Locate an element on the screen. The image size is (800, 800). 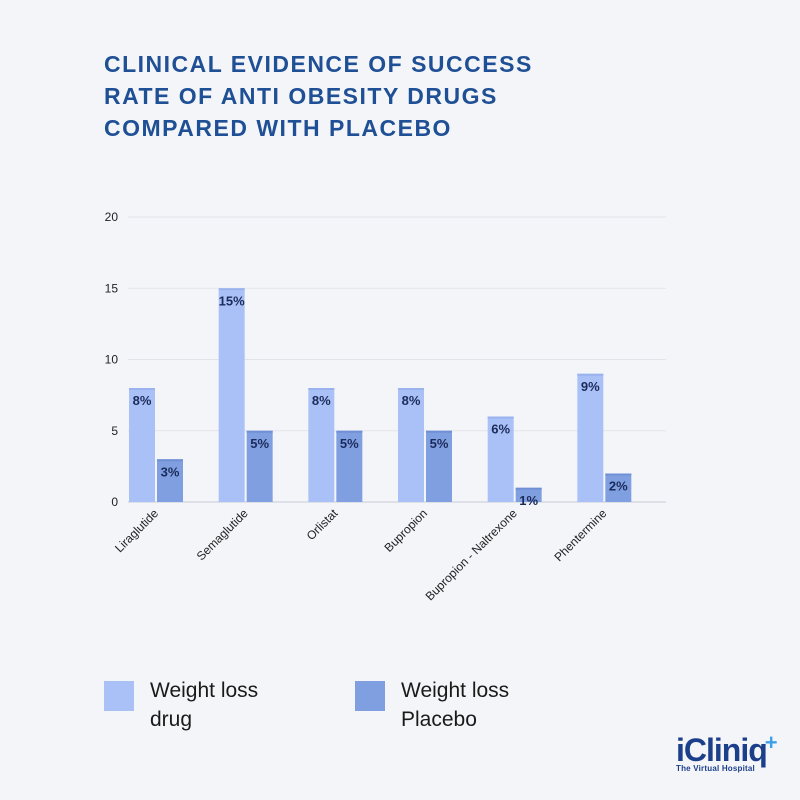
data-label: 1% is located at coordinates (528, 500).